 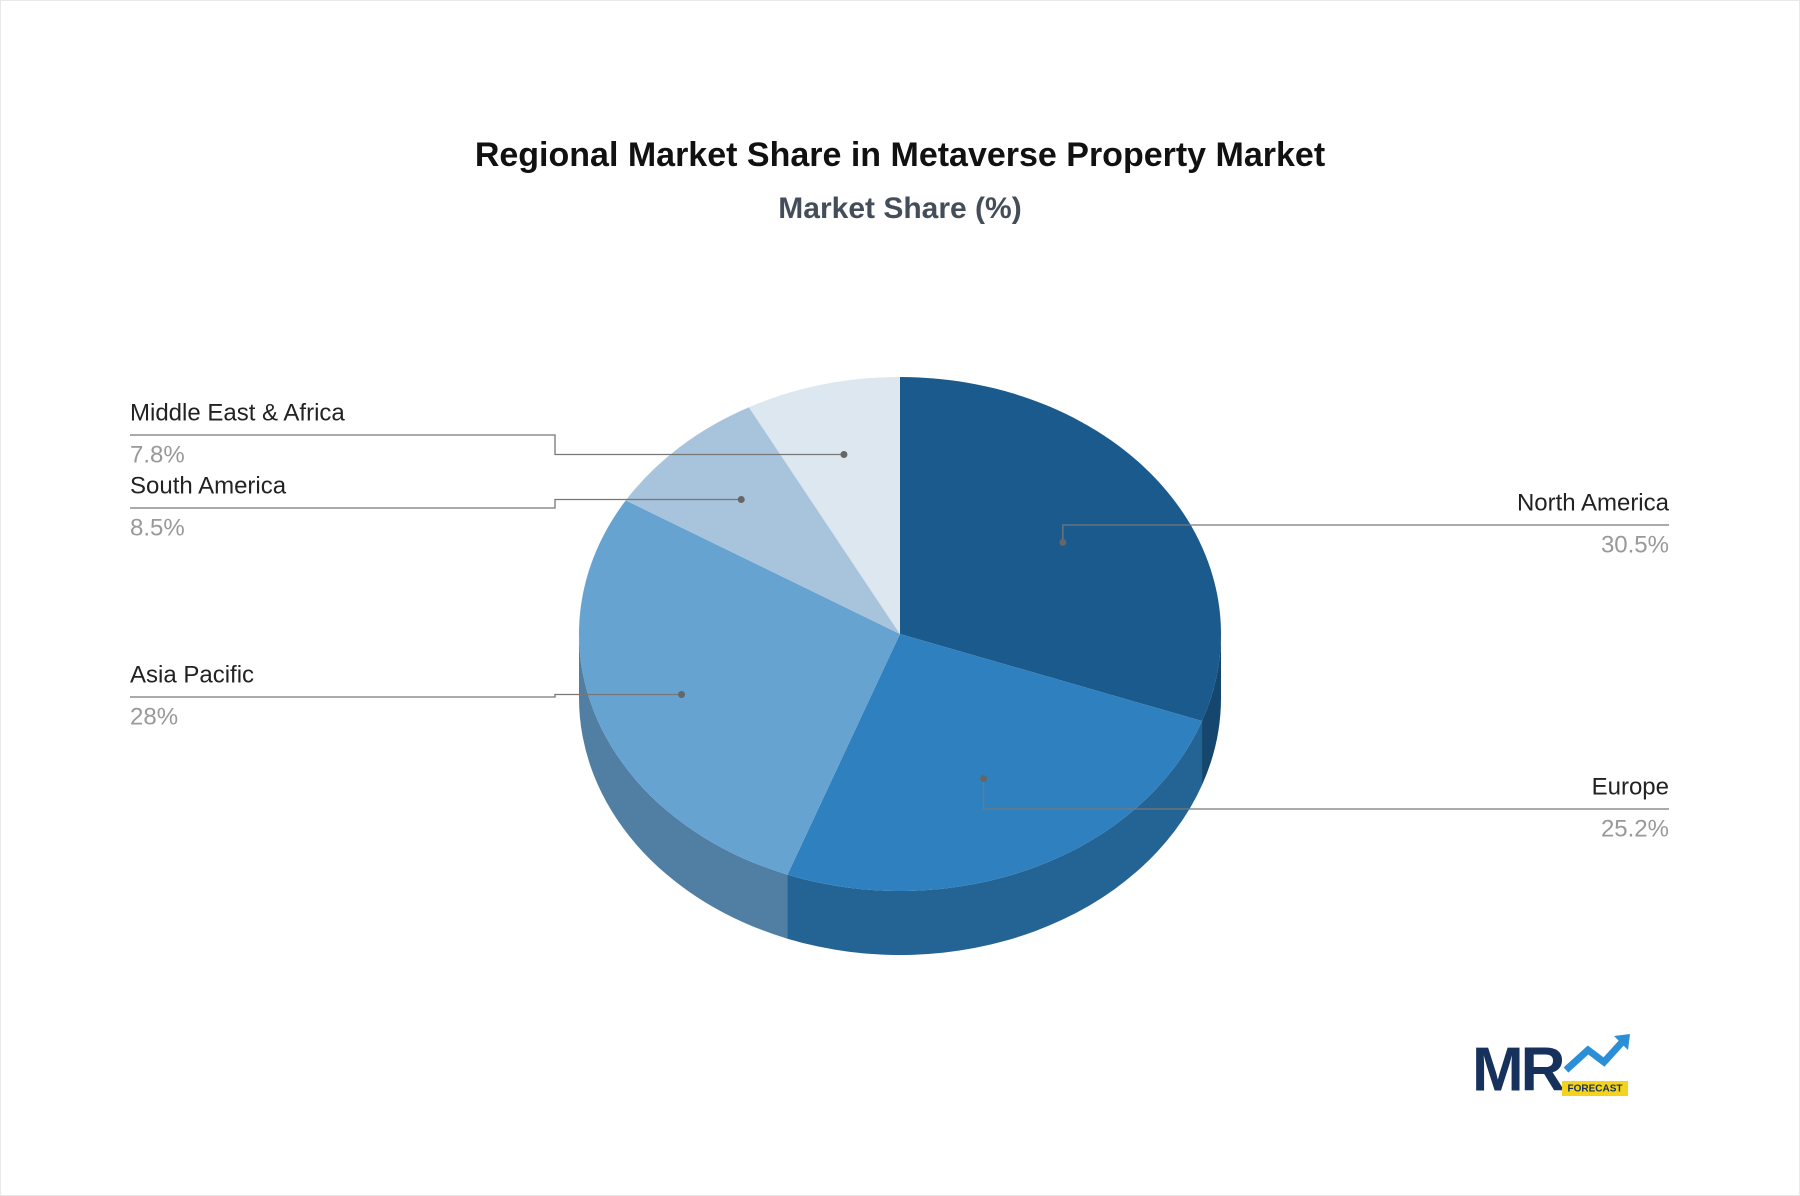 I want to click on label-name: Middle East & Africa, so click(x=237, y=412).